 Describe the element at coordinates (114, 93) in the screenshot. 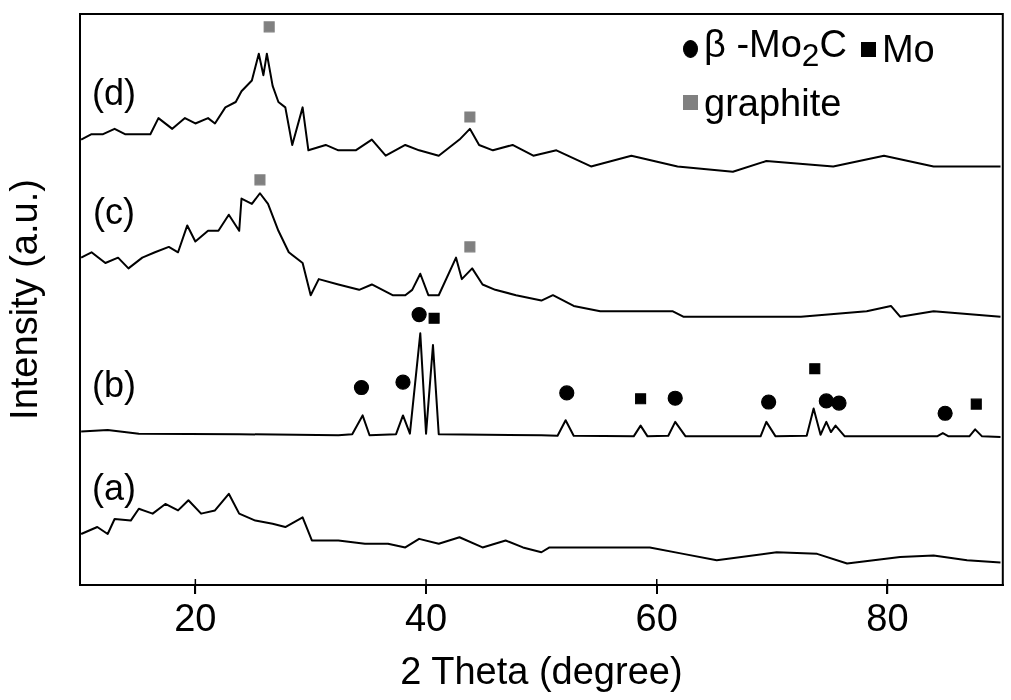

I see `annotation: (d)` at that location.